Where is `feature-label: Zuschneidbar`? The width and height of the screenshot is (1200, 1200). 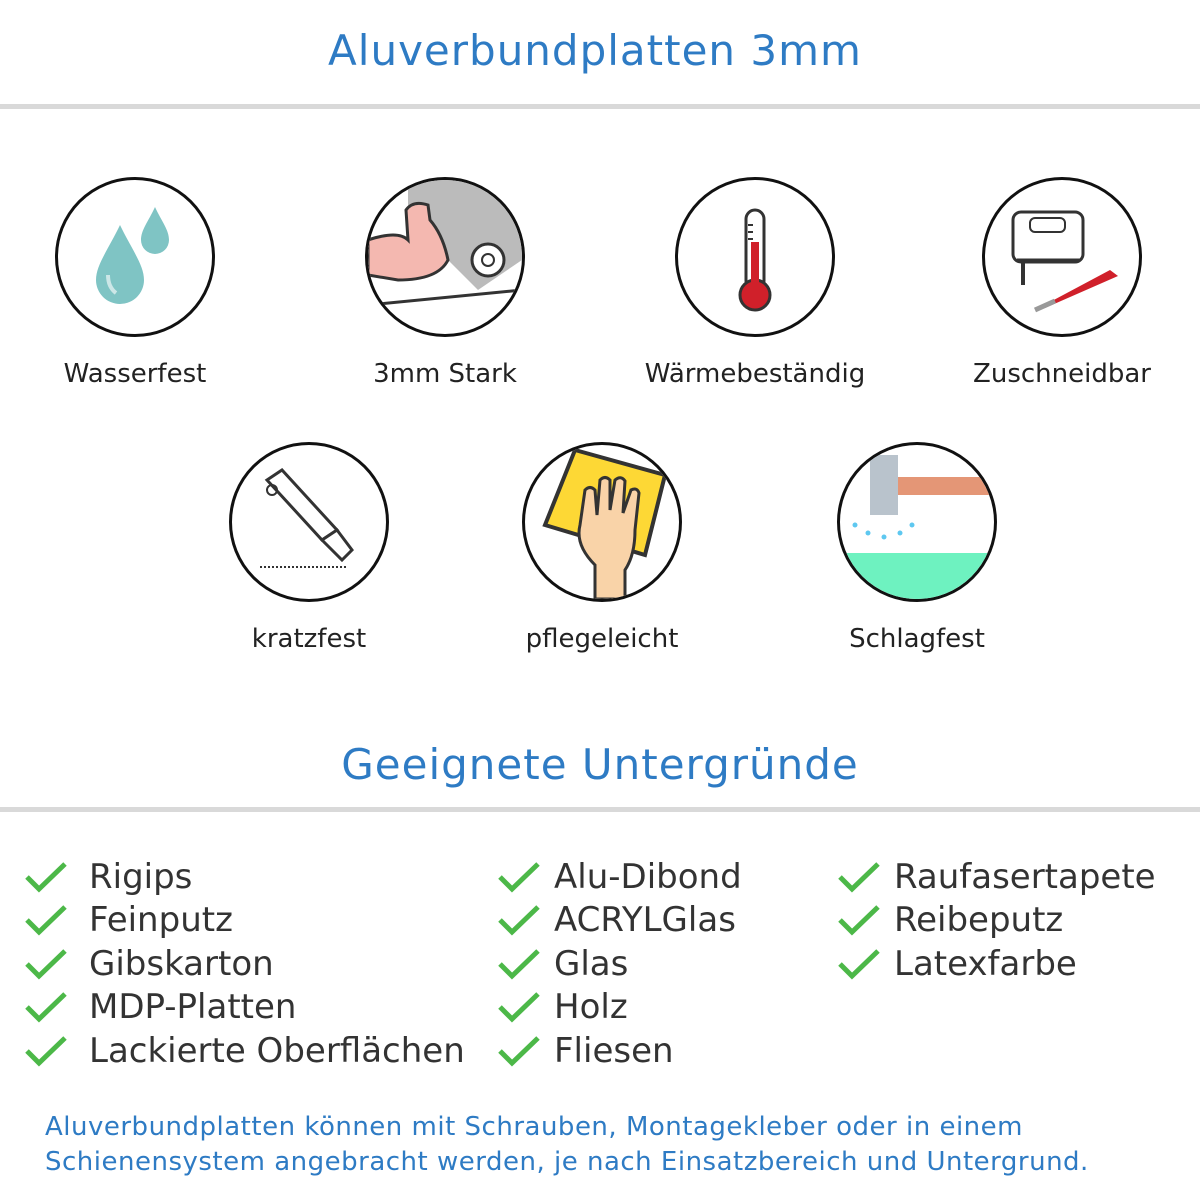
feature-label: Zuschneidbar is located at coordinates (1062, 374).